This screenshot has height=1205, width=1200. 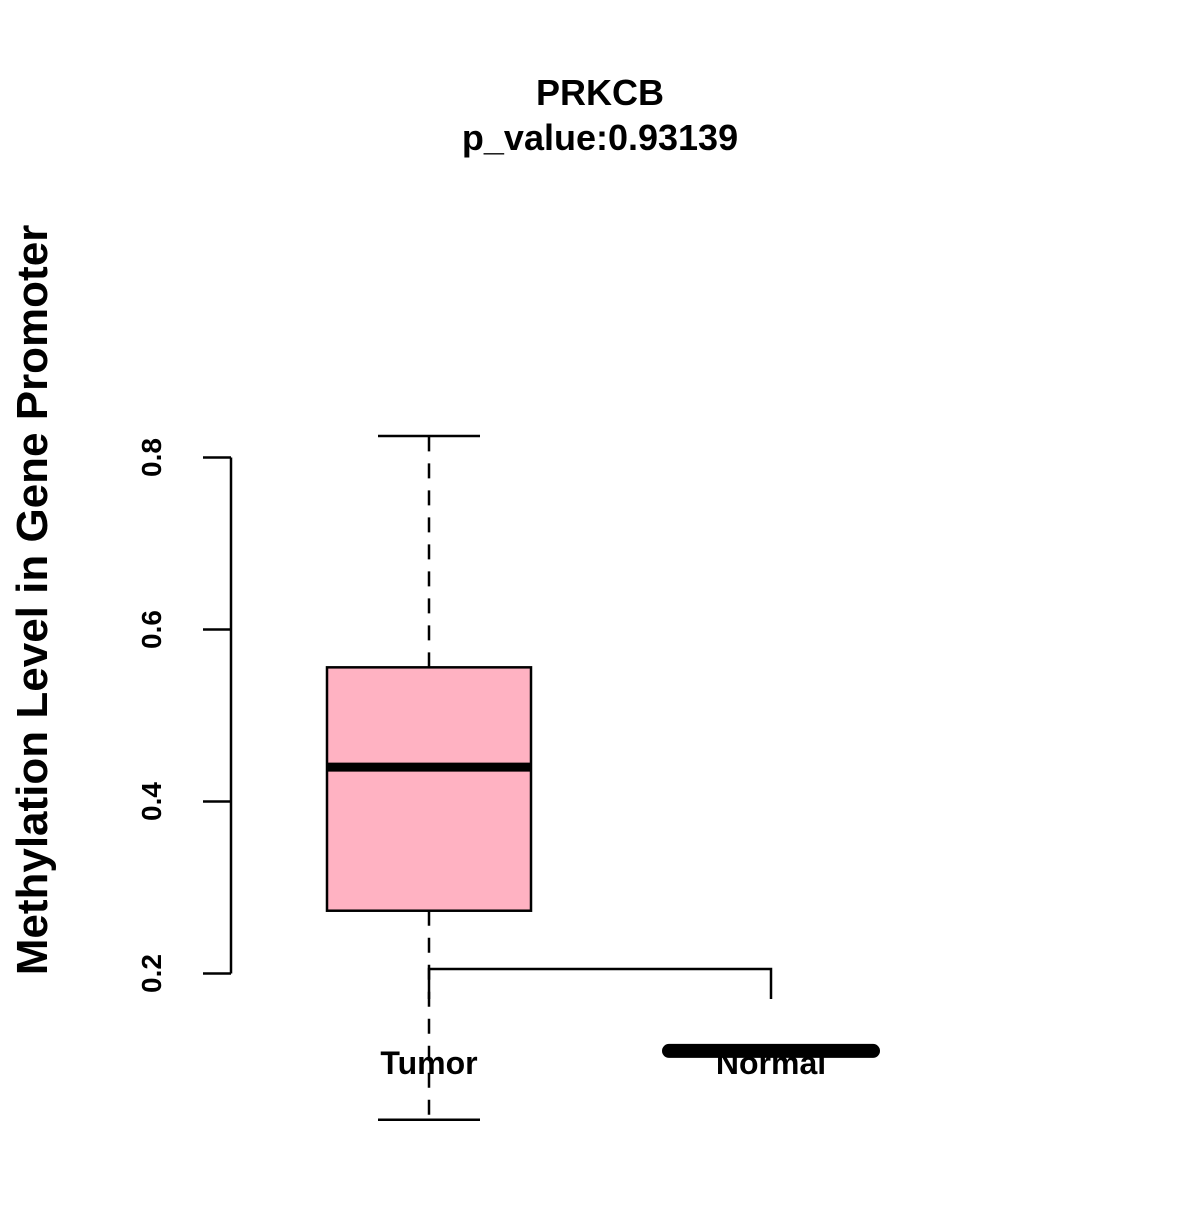 I want to click on y-tick-label: 0.6, so click(x=151, y=629).